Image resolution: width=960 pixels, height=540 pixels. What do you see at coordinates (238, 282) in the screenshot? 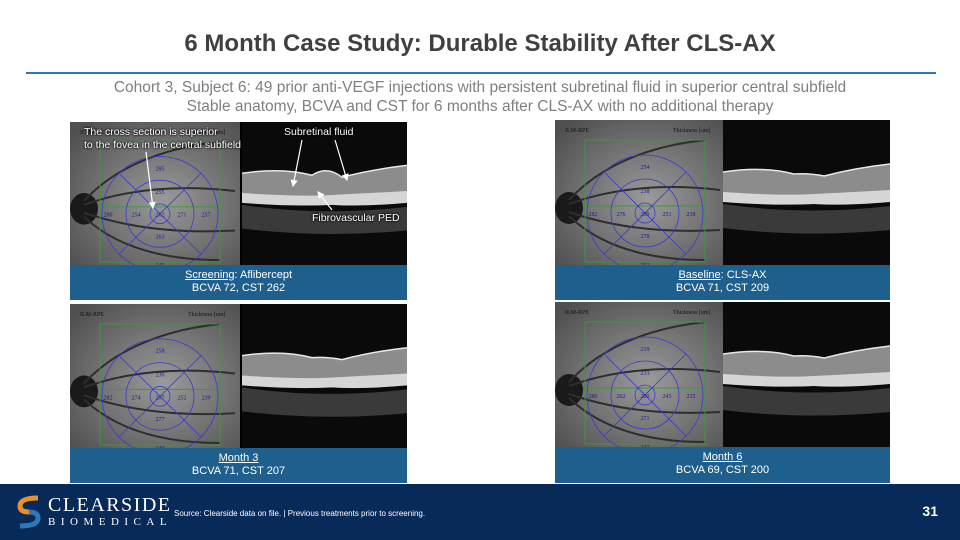
I see `caption-screening: Screening: Aflibercept BCVA 72, CST 262` at bounding box center [238, 282].